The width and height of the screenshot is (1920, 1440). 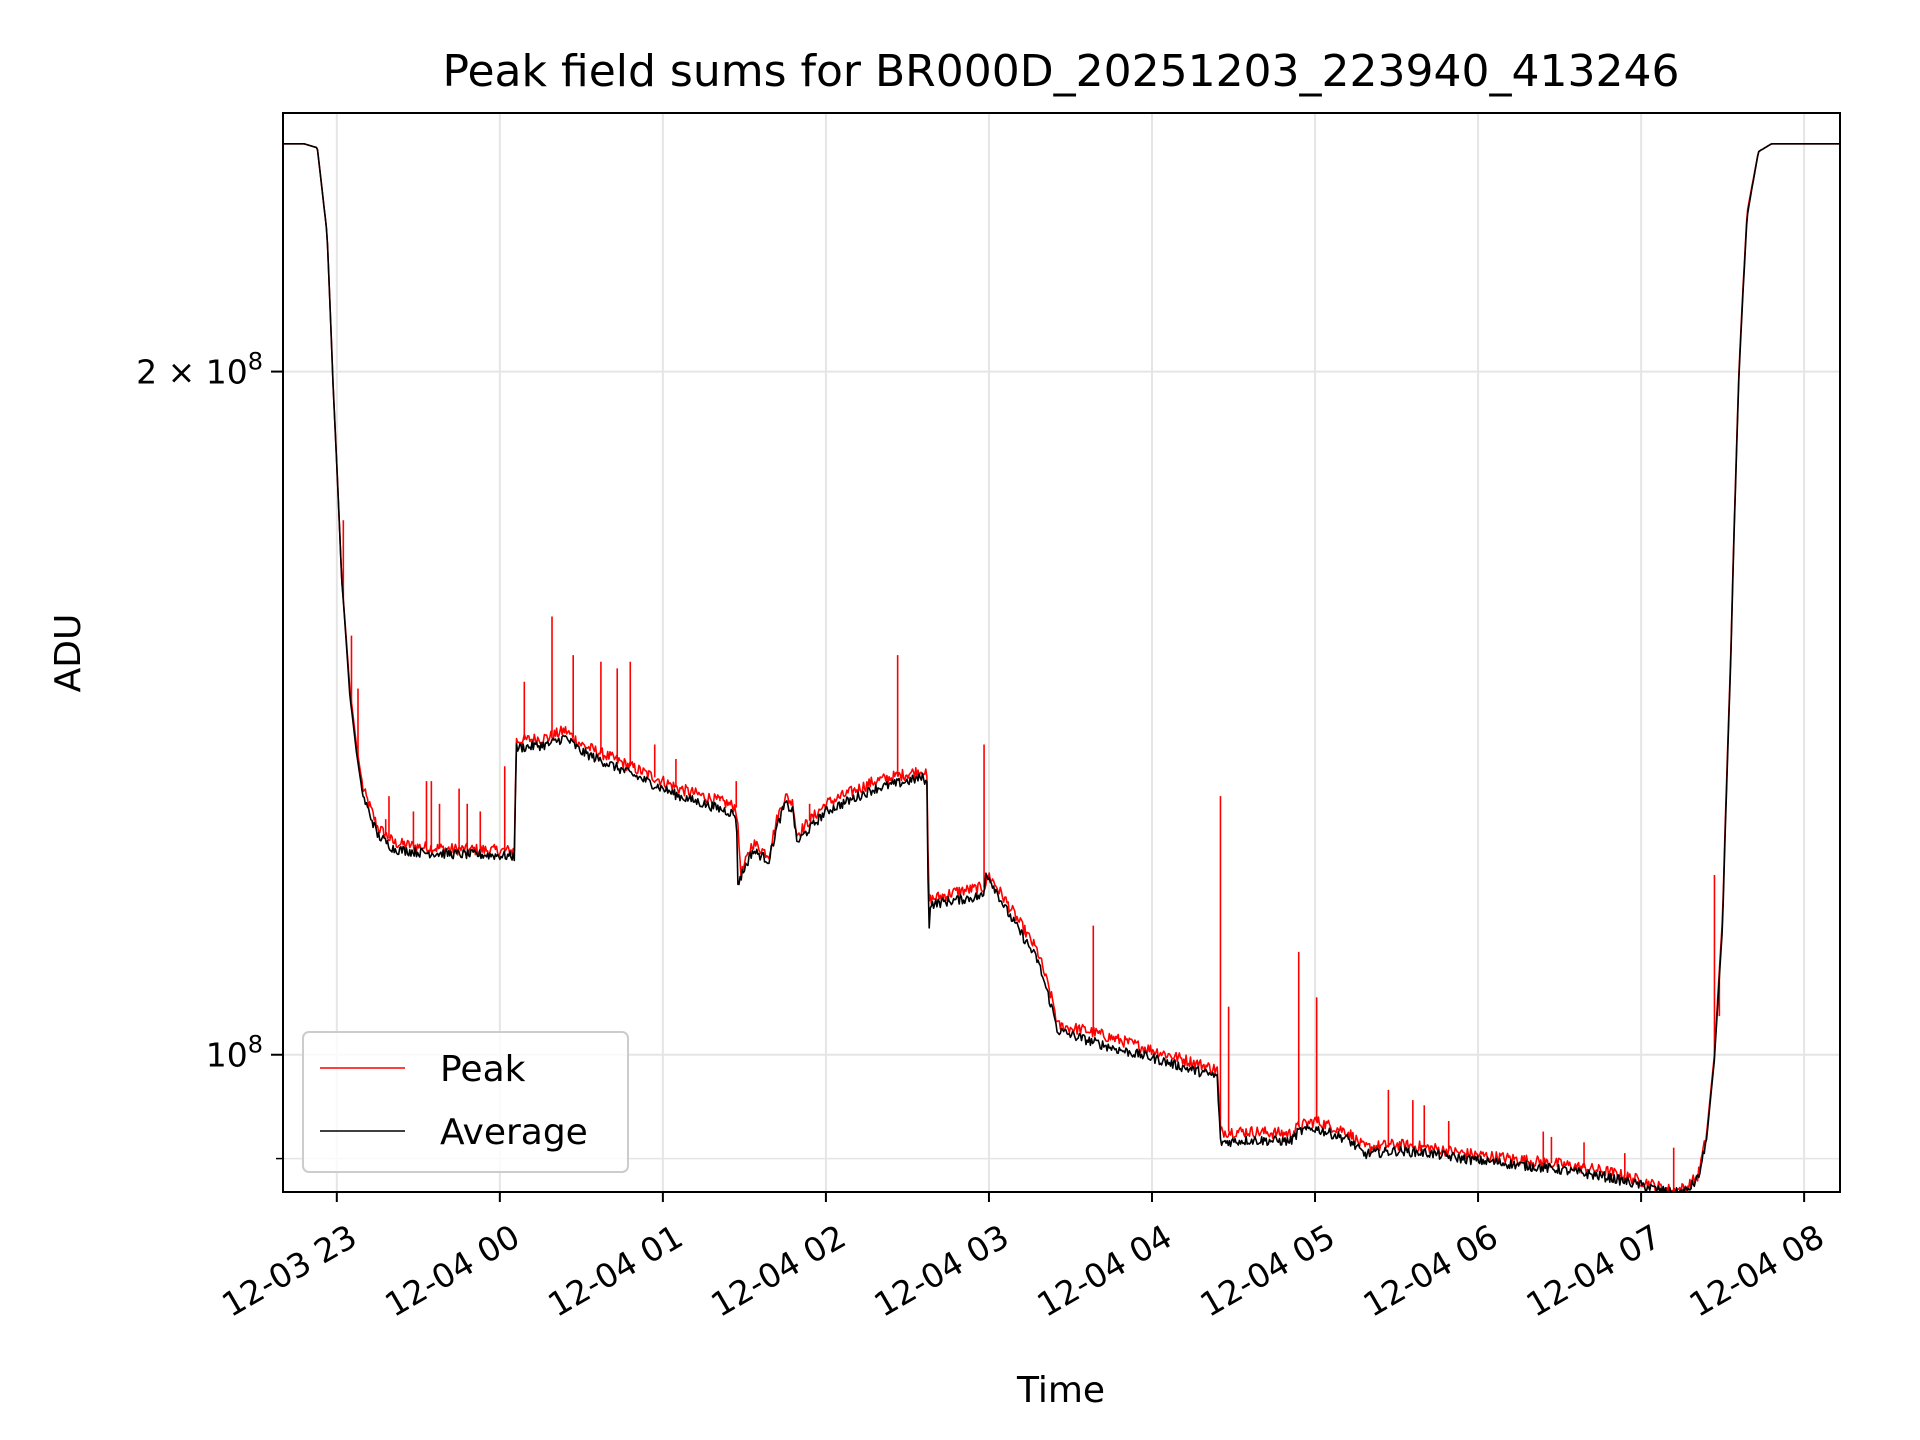 What do you see at coordinates (68, 653) in the screenshot?
I see `y-axis-label: ADU` at bounding box center [68, 653].